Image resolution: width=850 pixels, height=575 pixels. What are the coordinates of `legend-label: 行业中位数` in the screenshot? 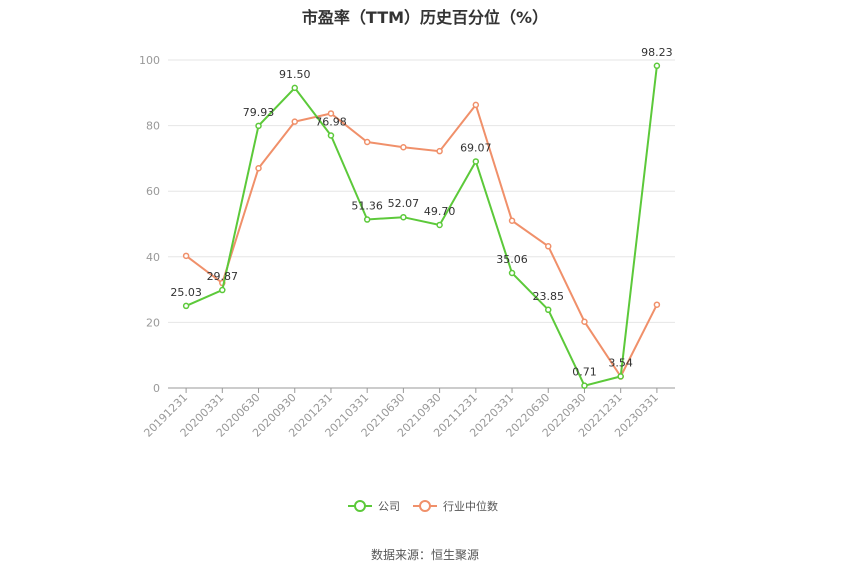 It's located at (470, 506).